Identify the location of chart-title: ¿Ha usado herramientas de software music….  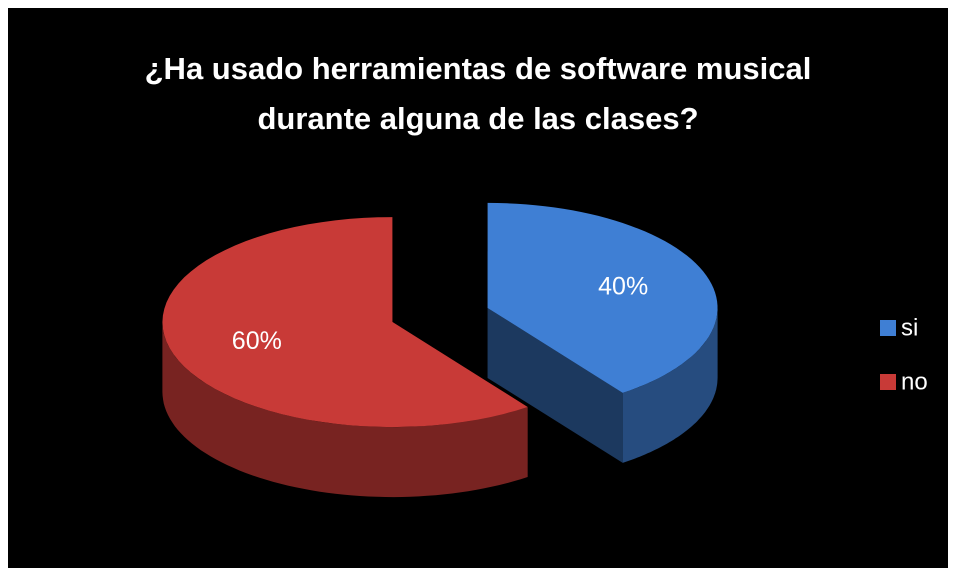
(478, 93).